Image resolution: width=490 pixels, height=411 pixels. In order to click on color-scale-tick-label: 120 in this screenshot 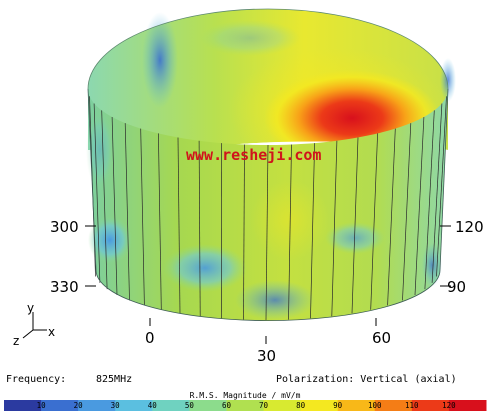, I will do `click(449, 405)`.